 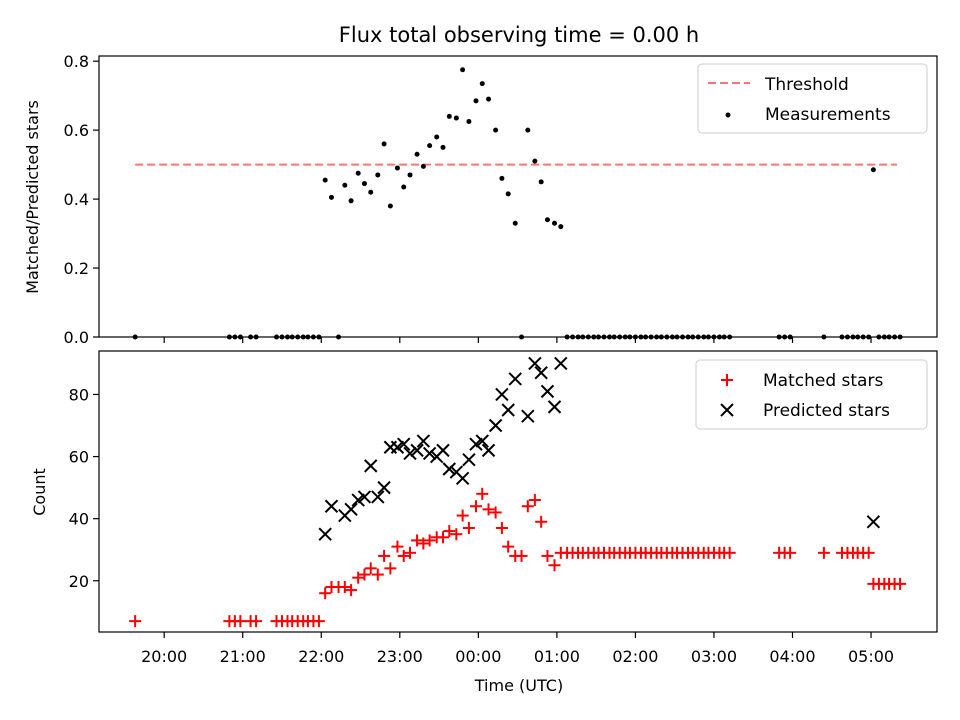 I want to click on panel-ratio-x-ticks, so click(x=517, y=340).